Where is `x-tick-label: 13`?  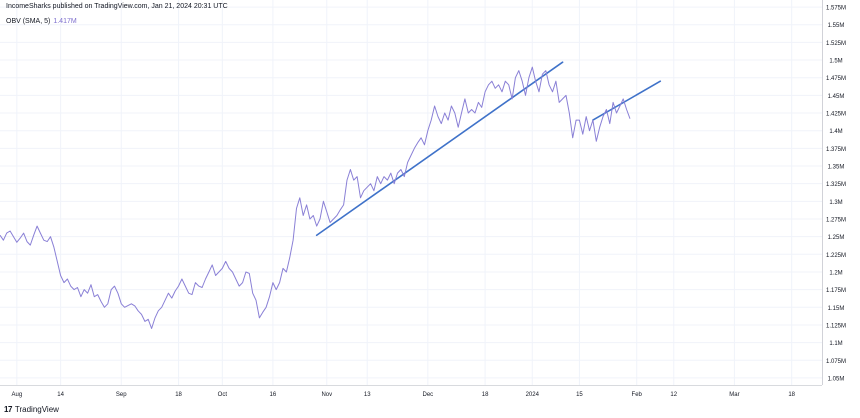 x-tick-label: 13 is located at coordinates (367, 395).